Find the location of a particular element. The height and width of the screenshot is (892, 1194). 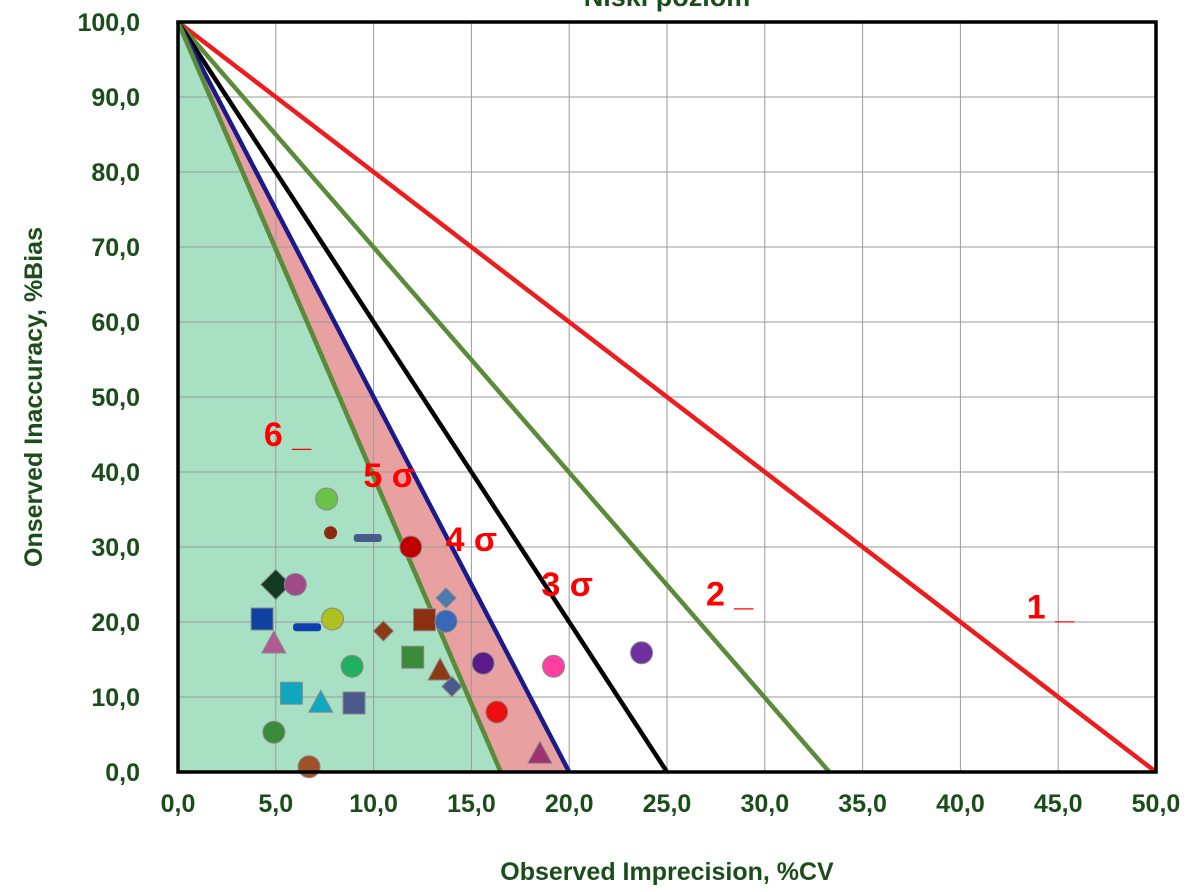

x-tick-label: 50,0 is located at coordinates (1156, 804).